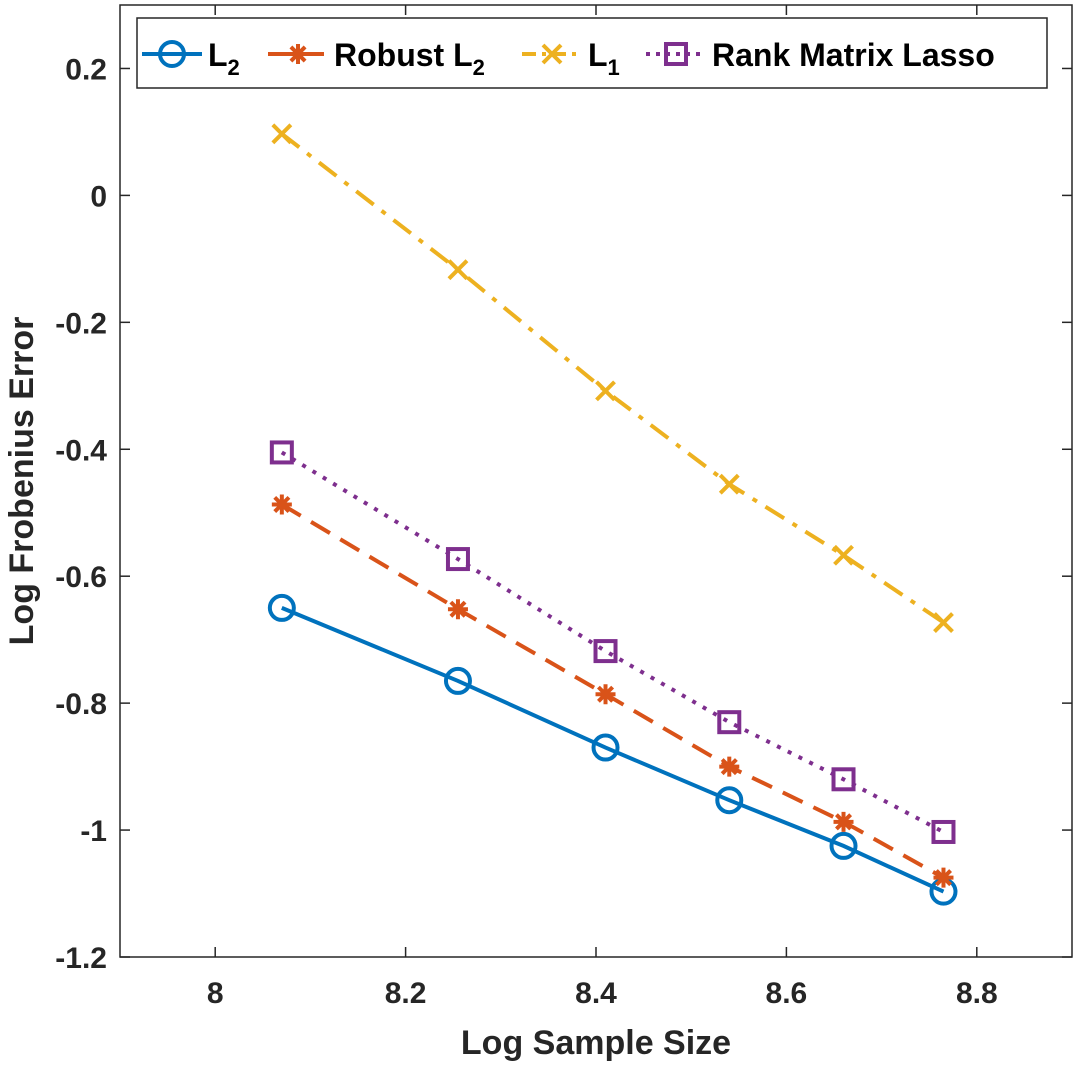 This screenshot has height=1065, width=1075. Describe the element at coordinates (81, 577) in the screenshot. I see `y-tick-label: -0.6` at that location.